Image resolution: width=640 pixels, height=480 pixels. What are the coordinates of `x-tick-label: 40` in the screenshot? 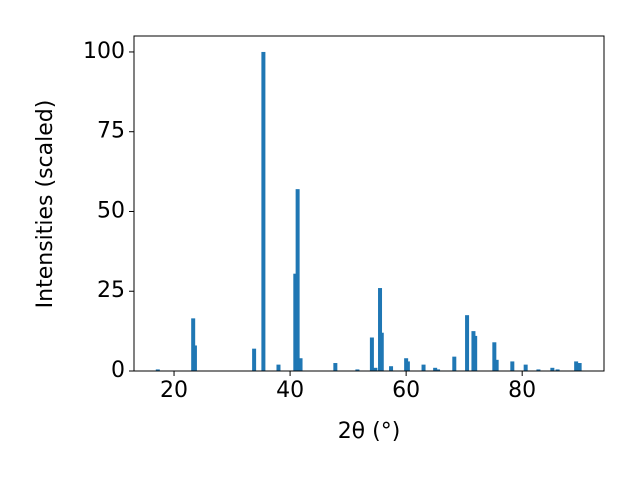 It's located at (290, 390).